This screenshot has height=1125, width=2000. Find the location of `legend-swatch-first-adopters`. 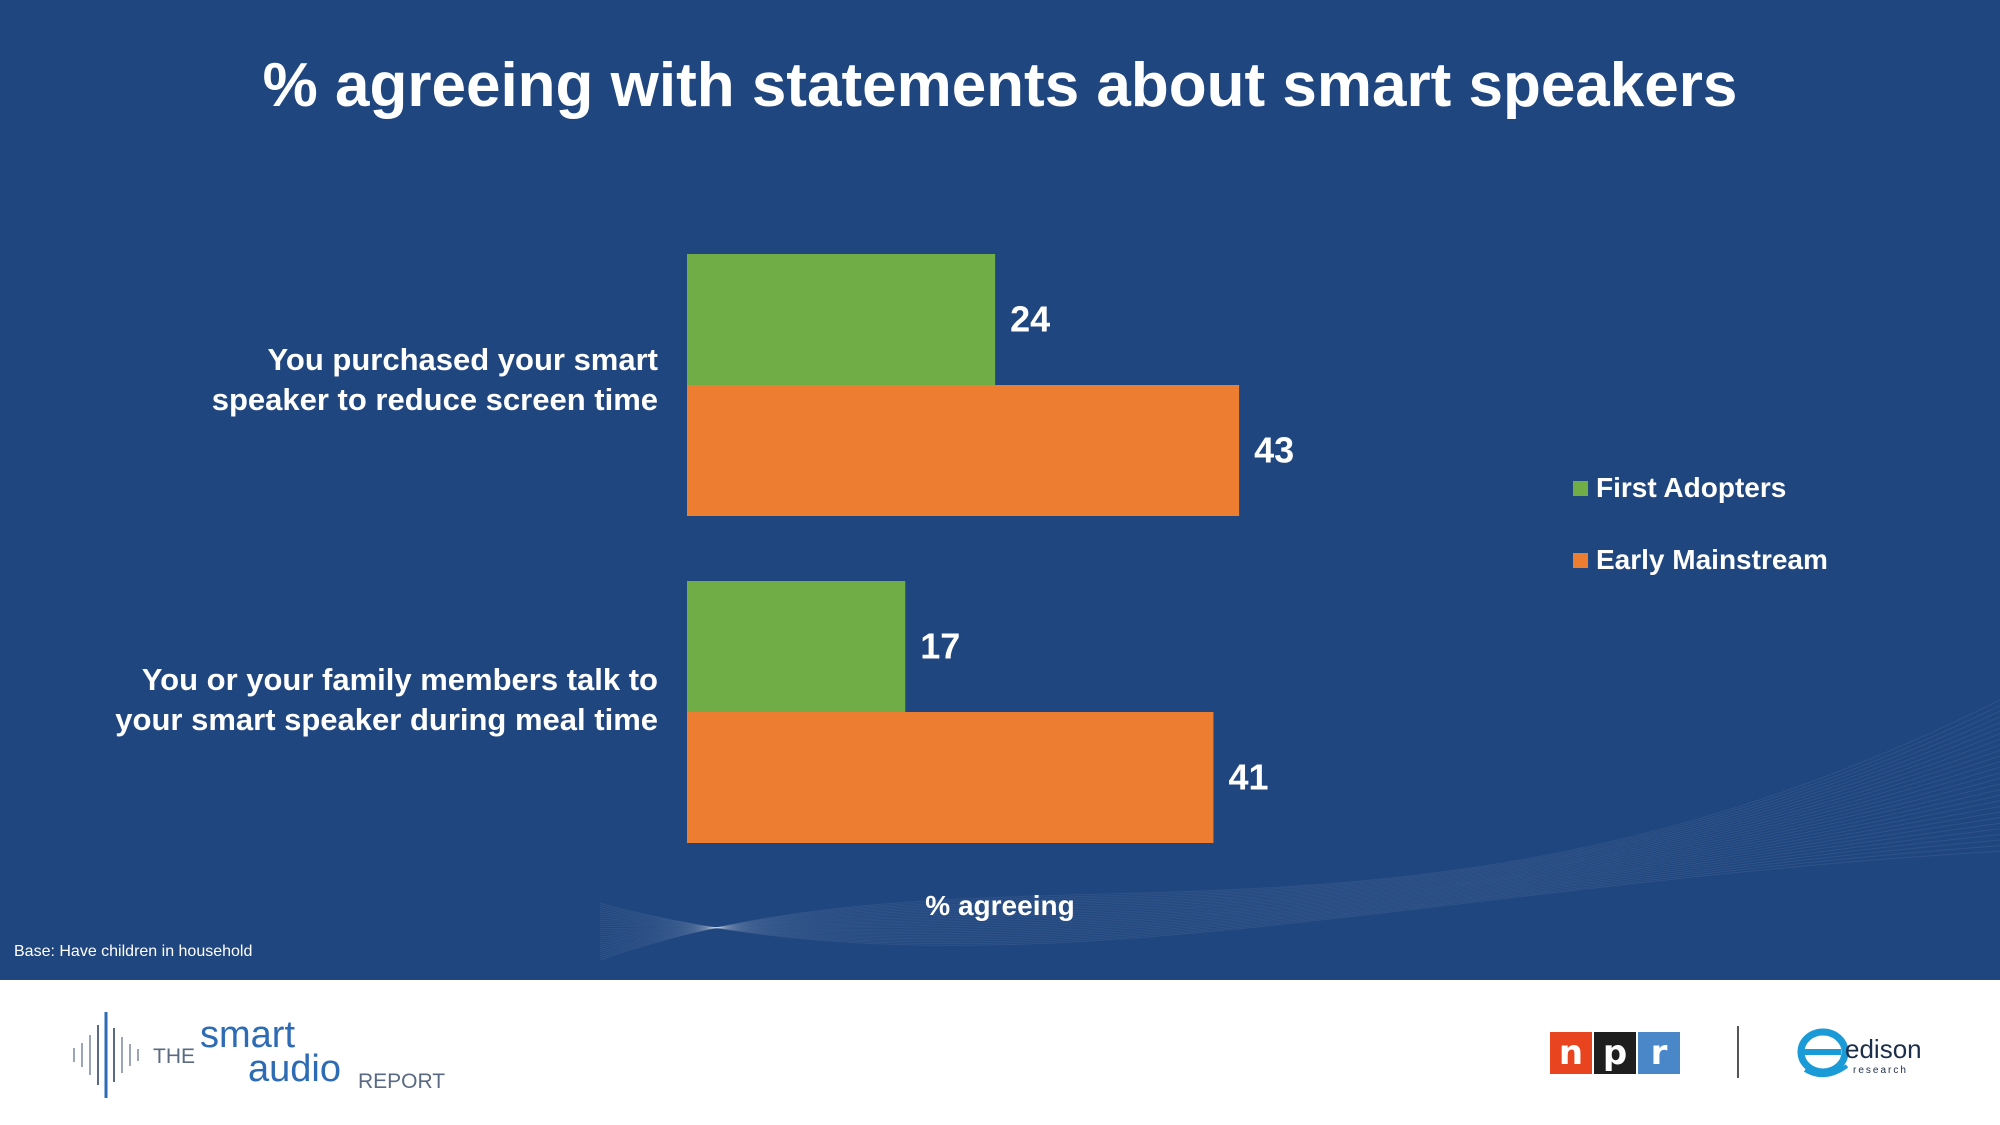

legend-swatch-first-adopters is located at coordinates (1580, 488).